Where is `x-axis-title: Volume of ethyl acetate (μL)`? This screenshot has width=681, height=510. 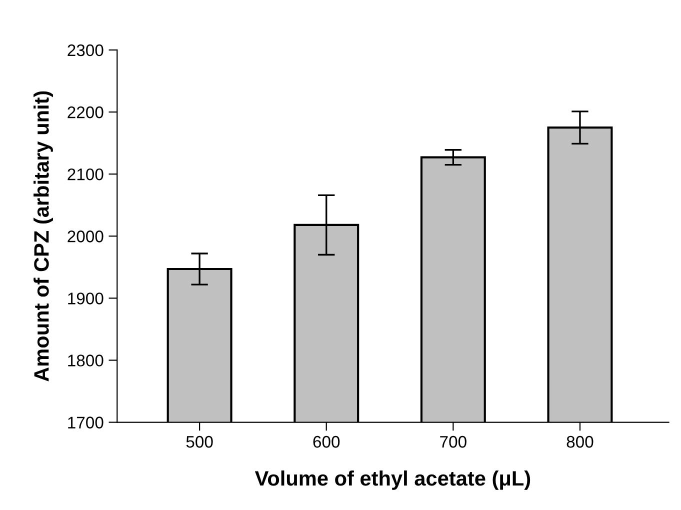
x-axis-title: Volume of ethyl acetate (μL) is located at coordinates (392, 480).